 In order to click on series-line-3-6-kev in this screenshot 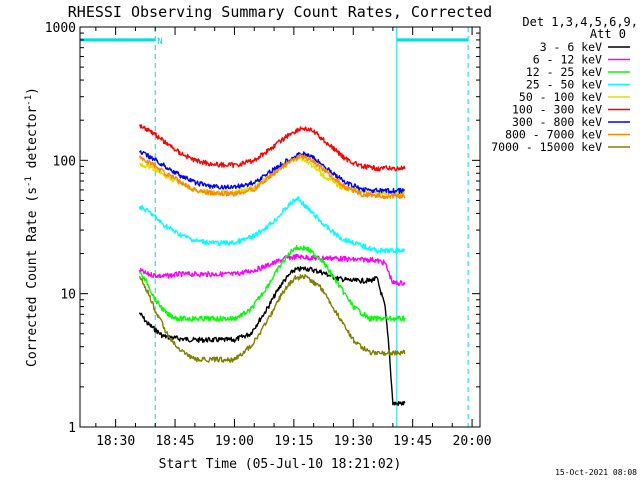, I will do `click(272, 336)`.